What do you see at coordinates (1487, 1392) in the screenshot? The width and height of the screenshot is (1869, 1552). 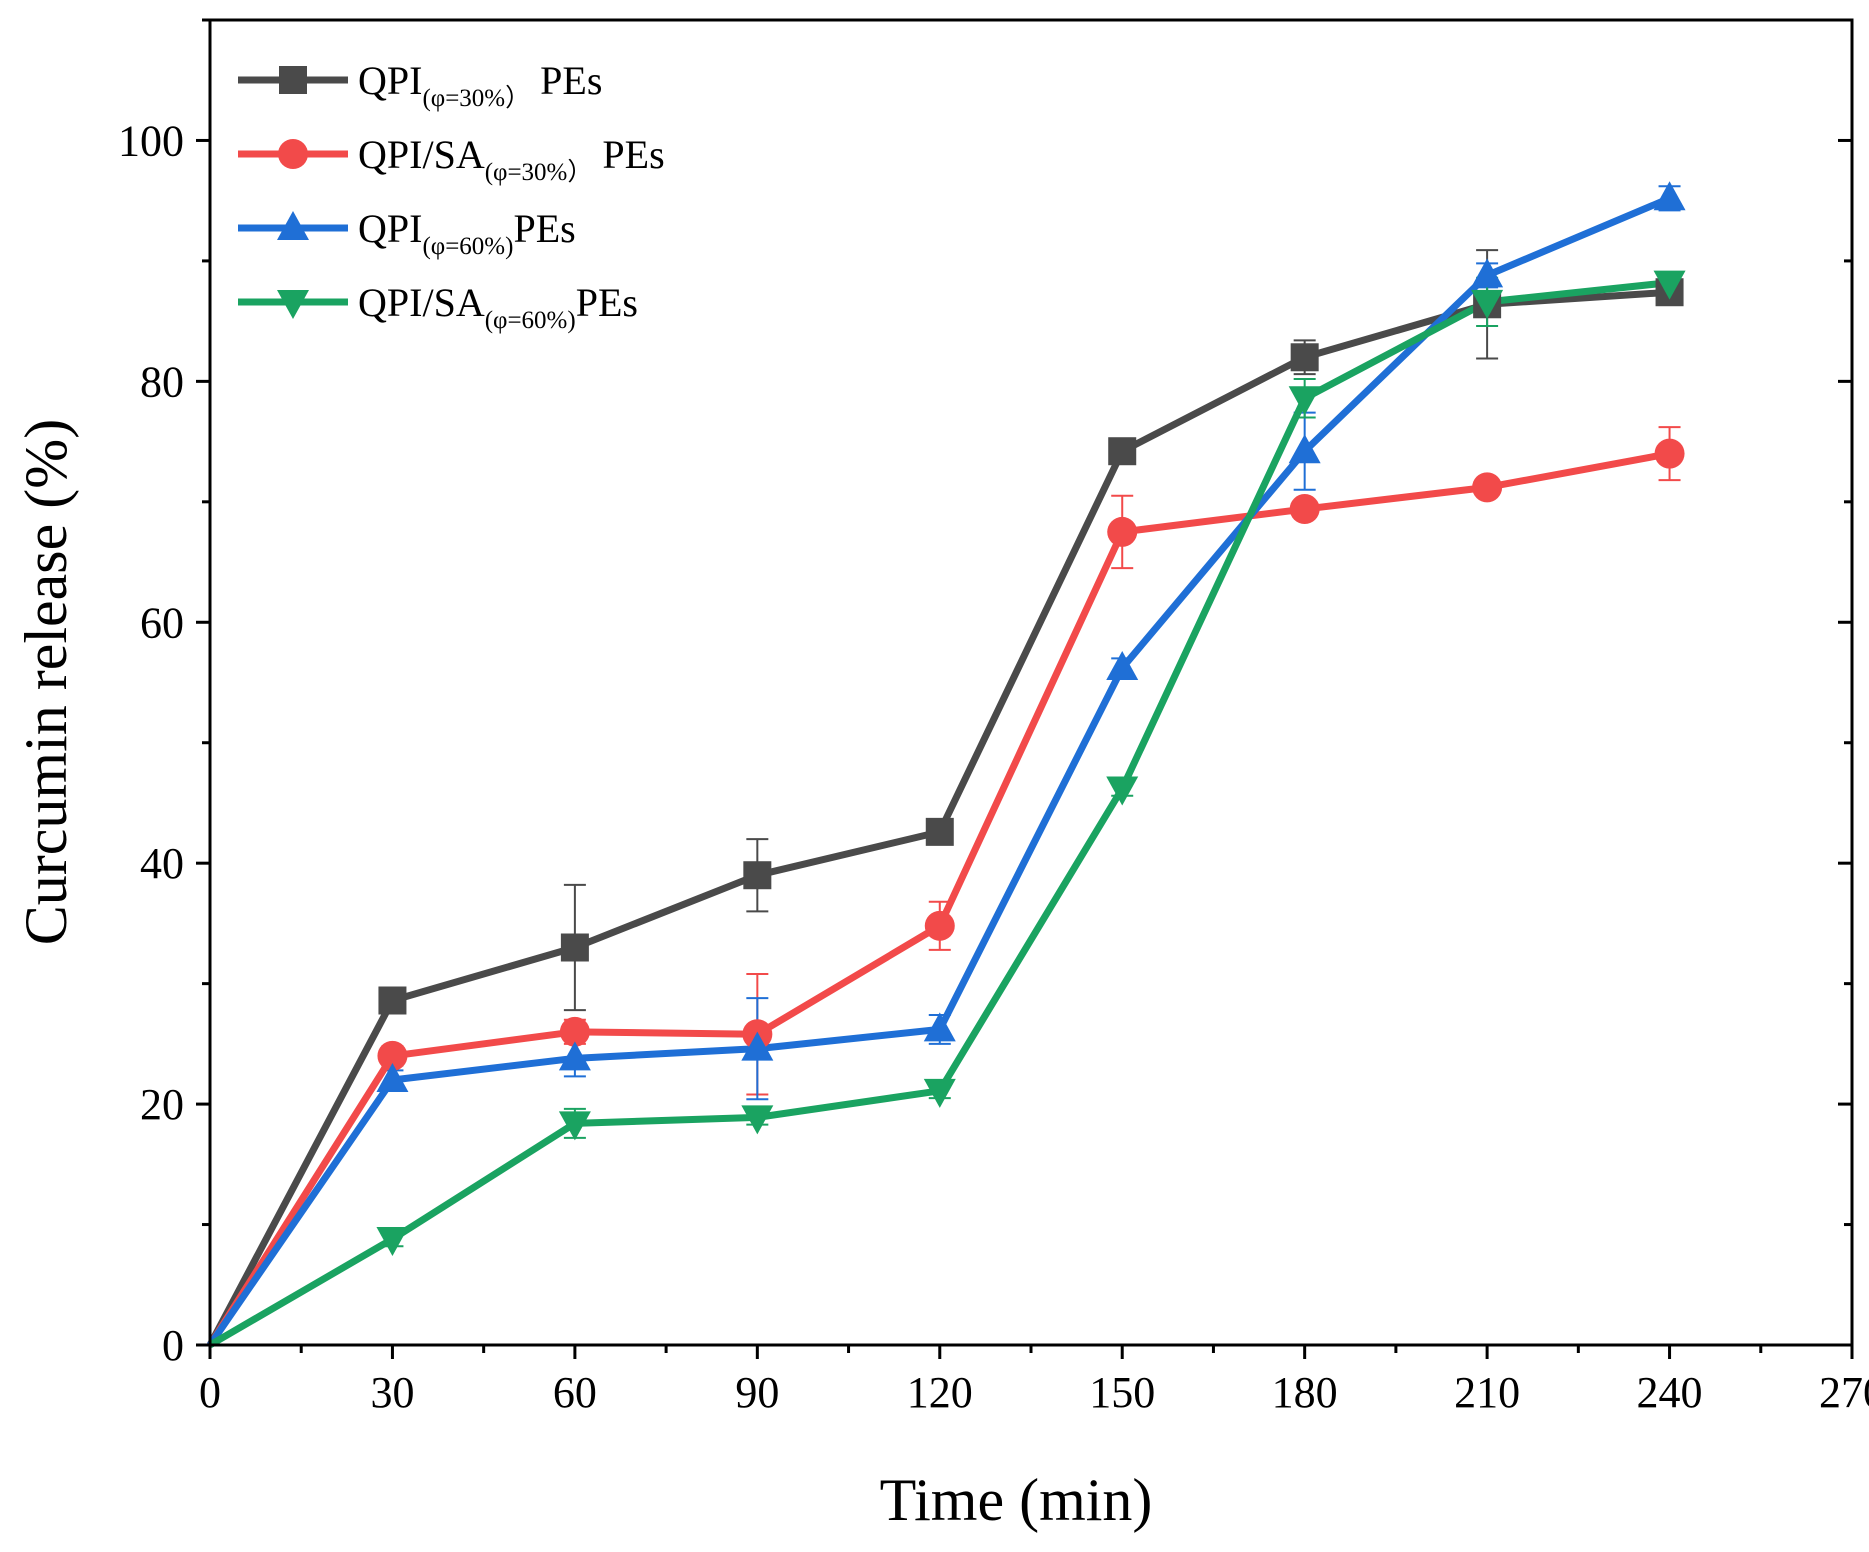 I see `x-tick-label: 210` at bounding box center [1487, 1392].